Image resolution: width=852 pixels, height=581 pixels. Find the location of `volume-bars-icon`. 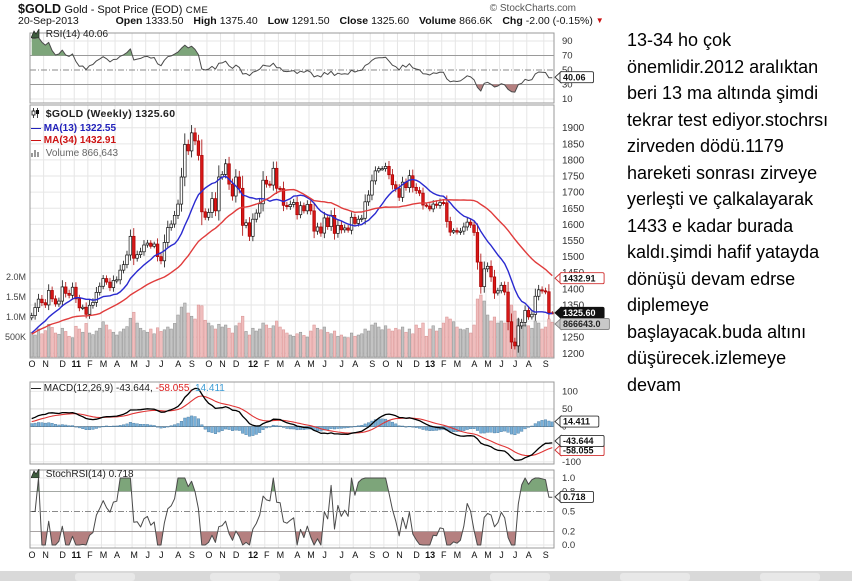

volume-bars-icon is located at coordinates (35, 155).